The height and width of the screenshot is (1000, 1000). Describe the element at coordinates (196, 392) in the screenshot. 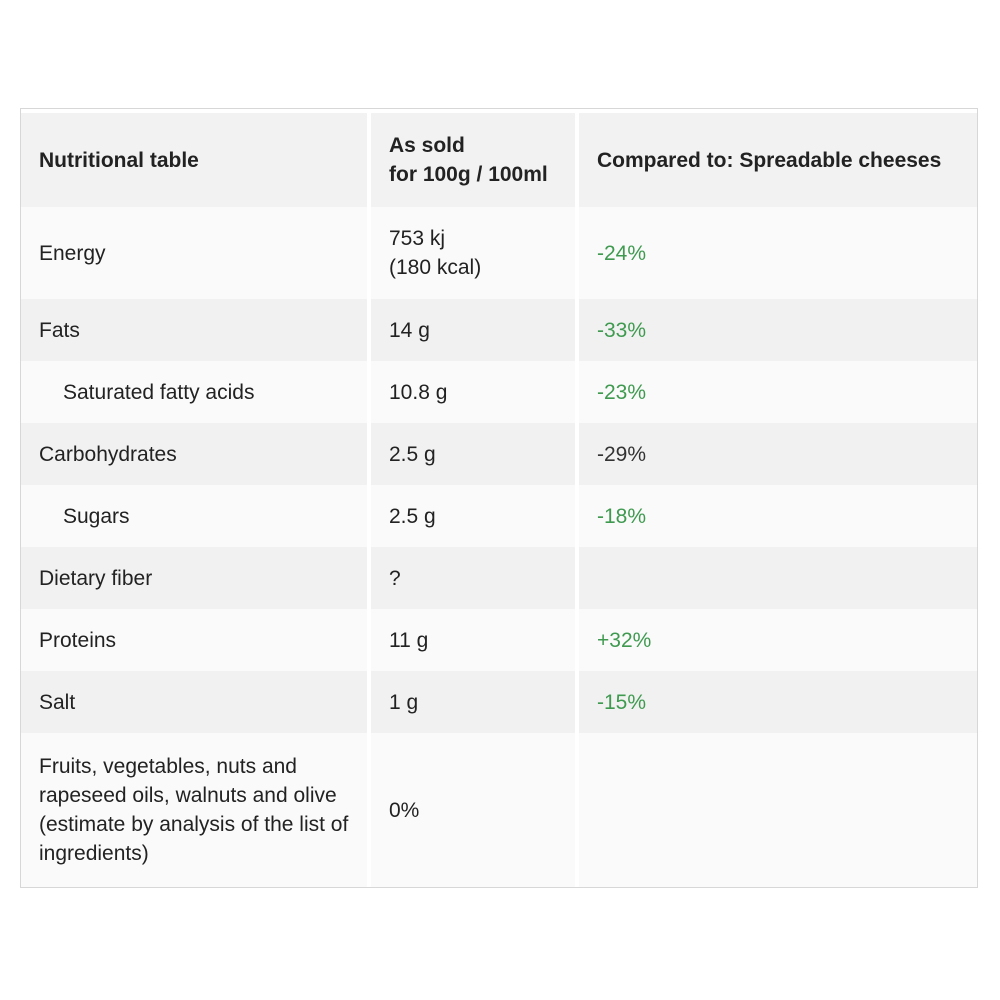

I see `row-label-saturated-fatty-acids: Saturated fatty acids` at that location.